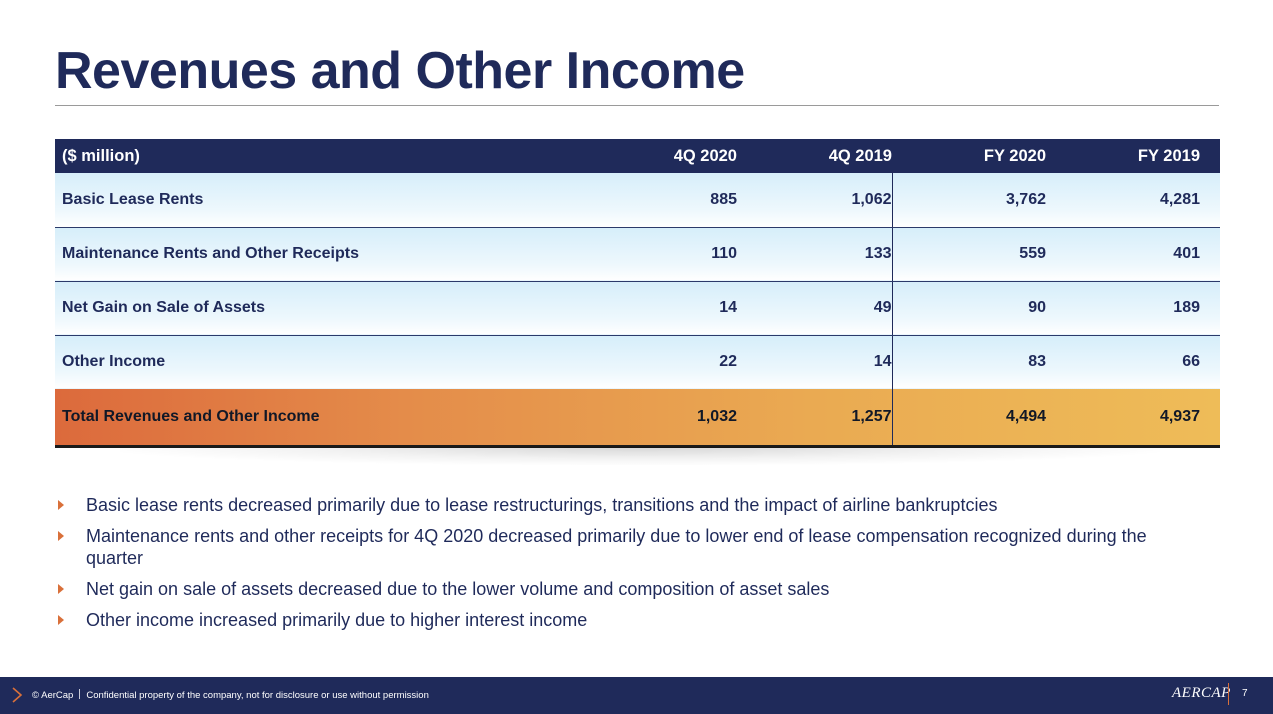 This screenshot has width=1273, height=714. I want to click on header-unit: ($ million), so click(101, 155).